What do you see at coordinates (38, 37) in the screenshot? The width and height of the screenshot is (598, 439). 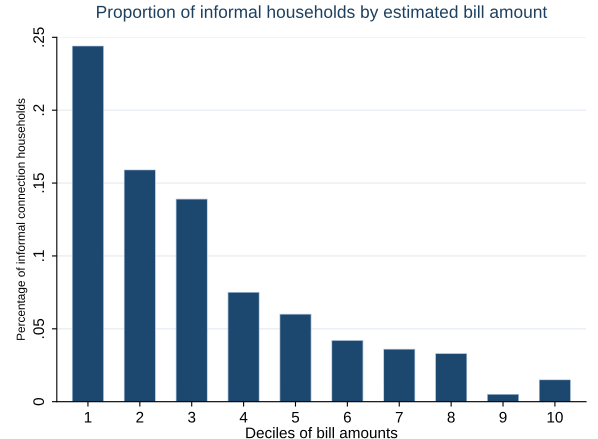 I see `y-tick-label: .25` at bounding box center [38, 37].